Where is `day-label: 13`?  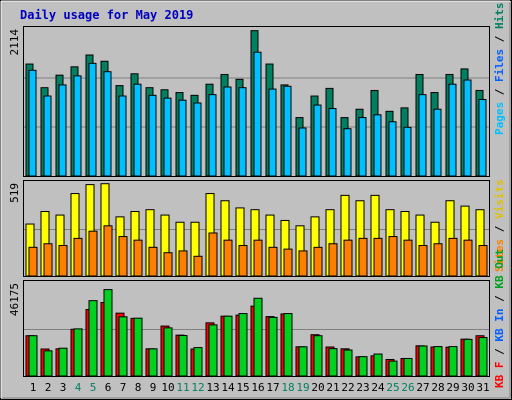
day-label: 13 is located at coordinates (212, 387).